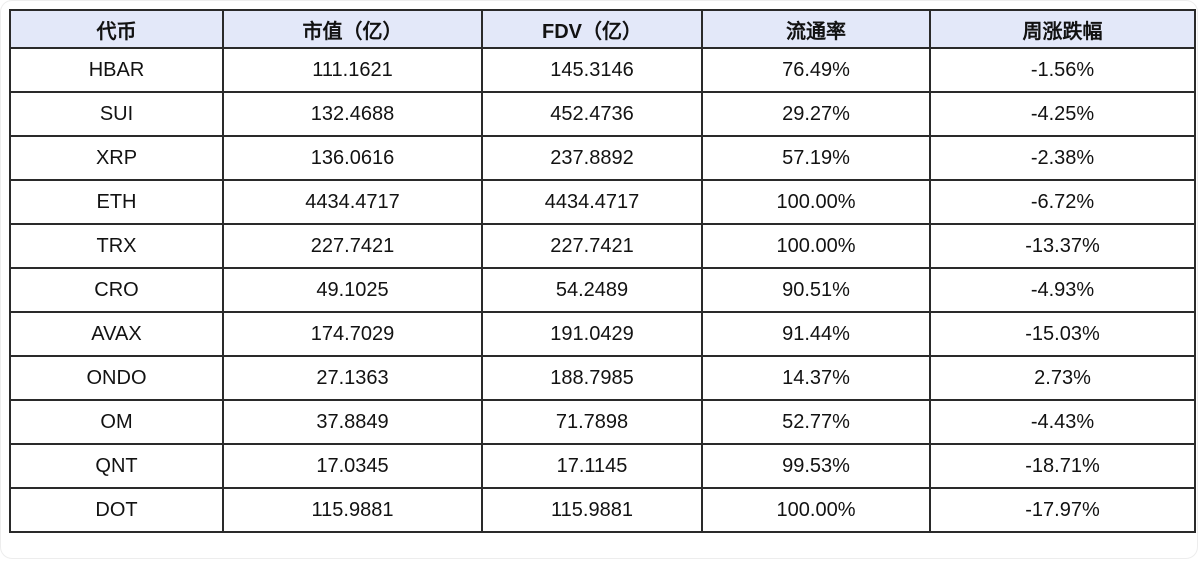  Describe the element at coordinates (116, 290) in the screenshot. I see `cell-token: CRO` at that location.